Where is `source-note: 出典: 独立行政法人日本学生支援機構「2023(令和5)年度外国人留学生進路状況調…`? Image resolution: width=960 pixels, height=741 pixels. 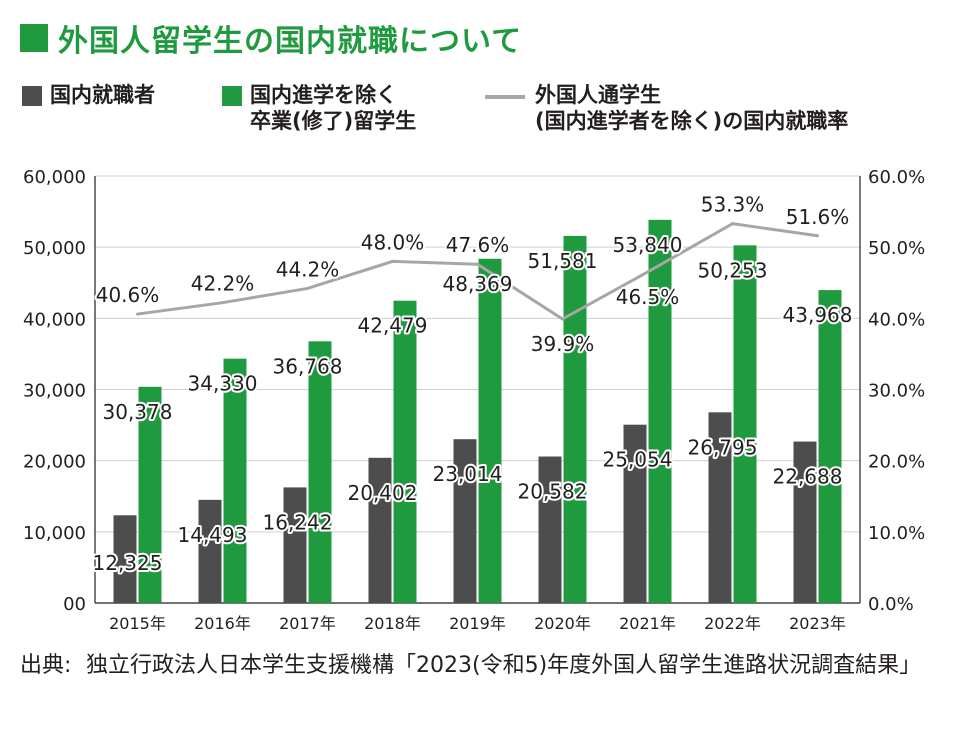 source-note: 出典: 独立行政法人日本学生支援機構「2023(令和5)年度外国人留学生進路状況調… is located at coordinates (480, 666).